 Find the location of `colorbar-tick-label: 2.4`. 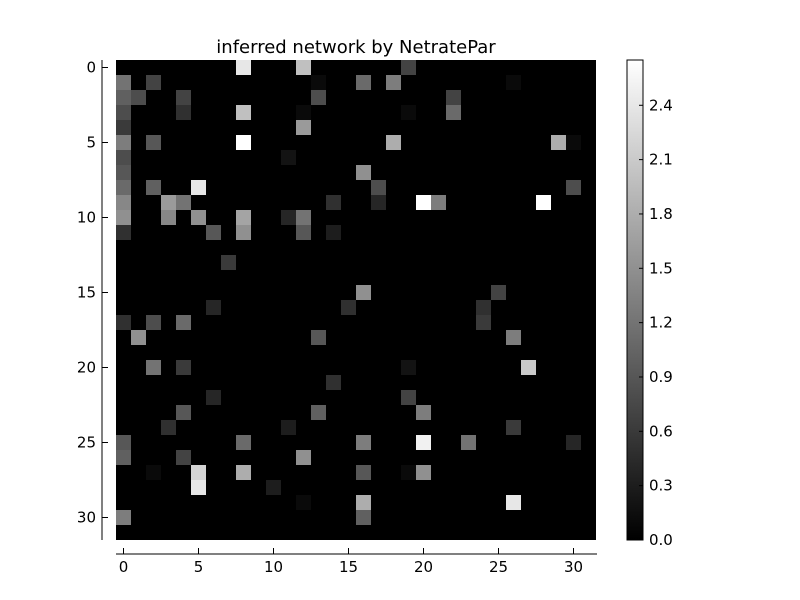

colorbar-tick-label: 2.4 is located at coordinates (661, 105).